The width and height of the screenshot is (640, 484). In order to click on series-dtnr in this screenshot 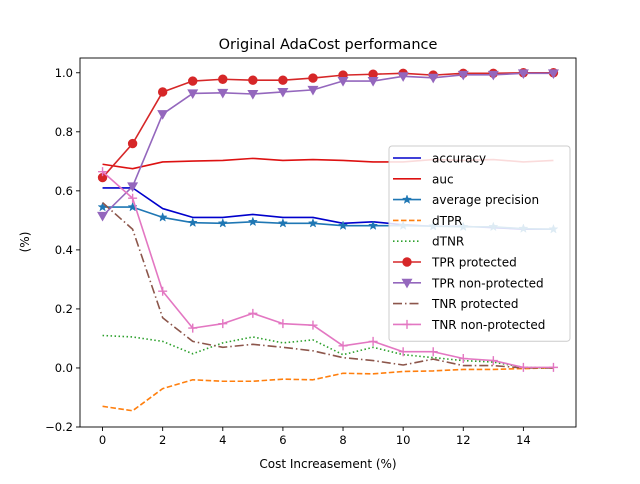, I will do `click(328, 351)`.